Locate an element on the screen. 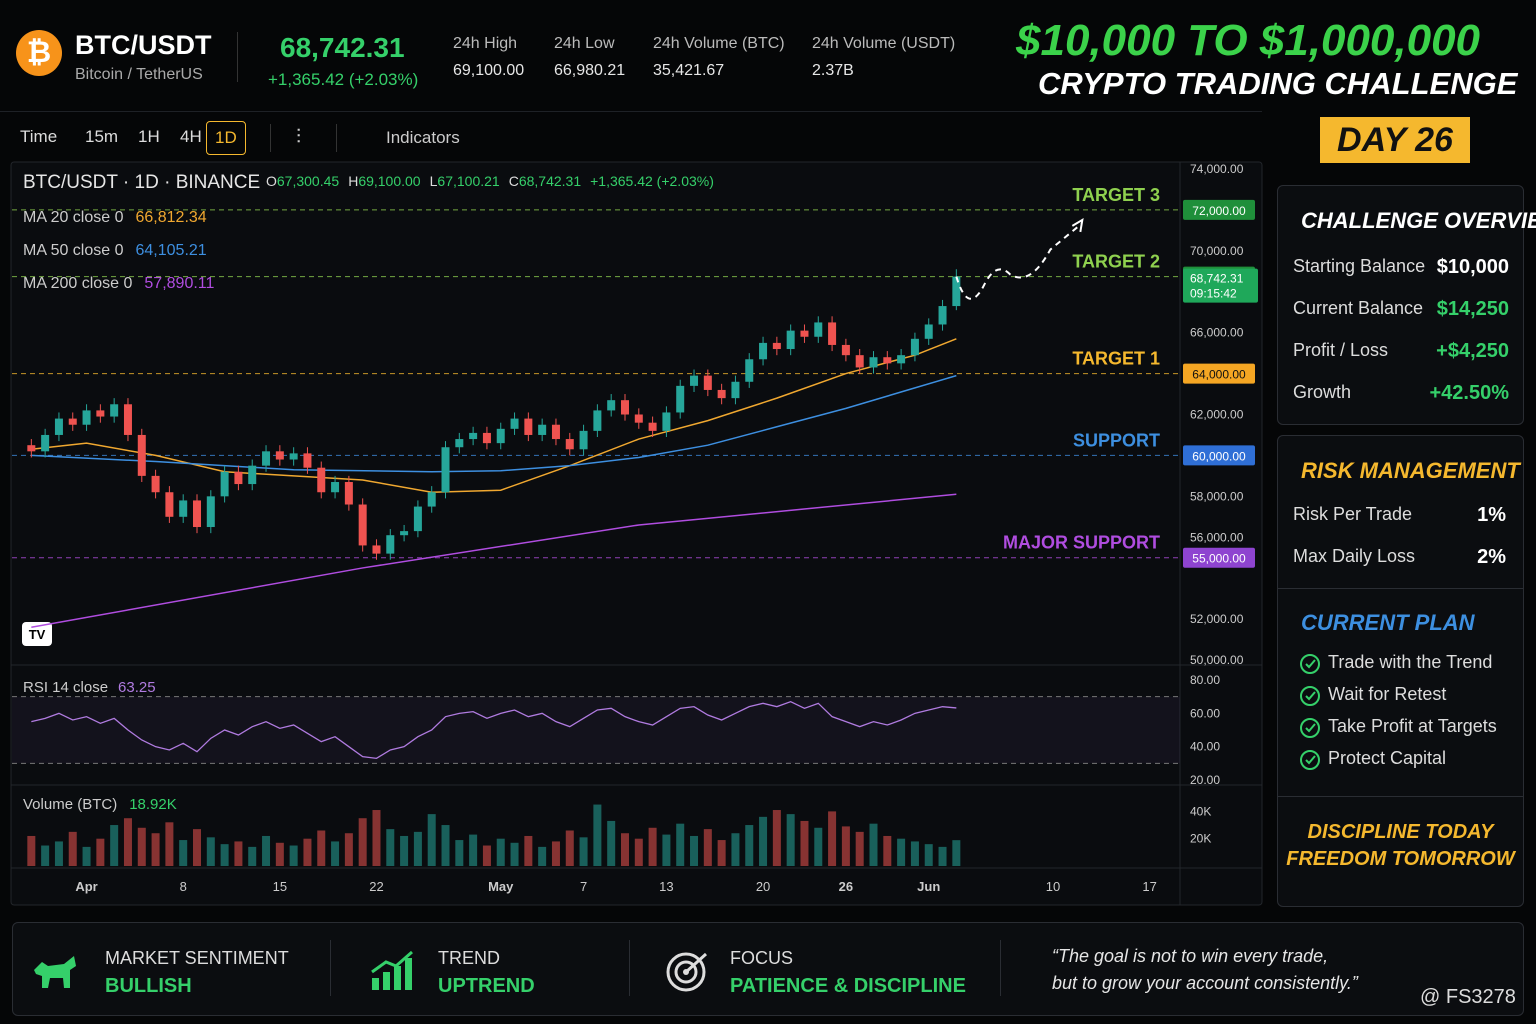  row-value: $14,250 is located at coordinates (1472, 309).